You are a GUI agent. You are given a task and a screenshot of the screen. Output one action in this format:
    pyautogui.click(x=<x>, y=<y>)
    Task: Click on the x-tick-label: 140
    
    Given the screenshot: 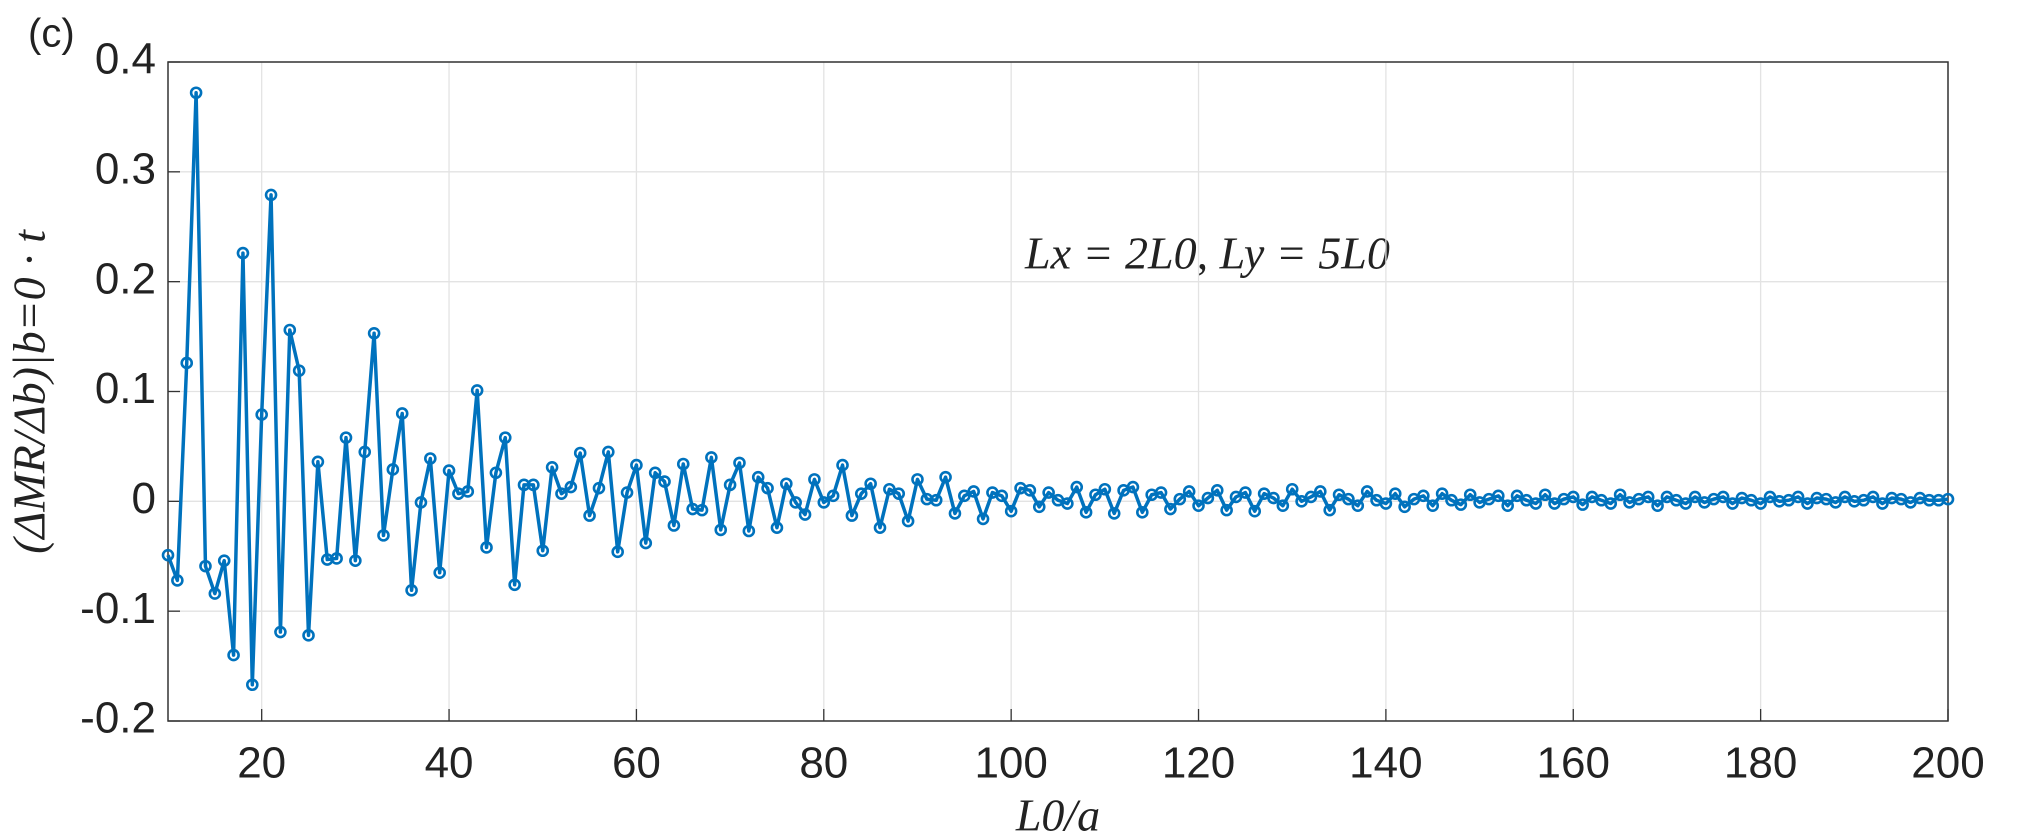 What is the action you would take?
    pyautogui.click(x=1385, y=763)
    